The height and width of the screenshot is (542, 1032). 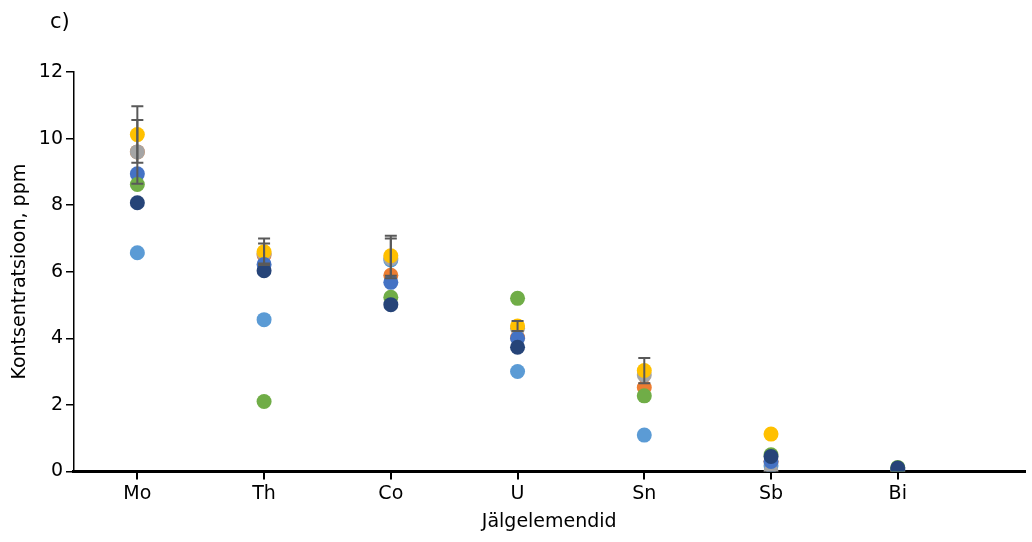 What do you see at coordinates (391, 491) in the screenshot?
I see `x-tick-label: Co` at bounding box center [391, 491].